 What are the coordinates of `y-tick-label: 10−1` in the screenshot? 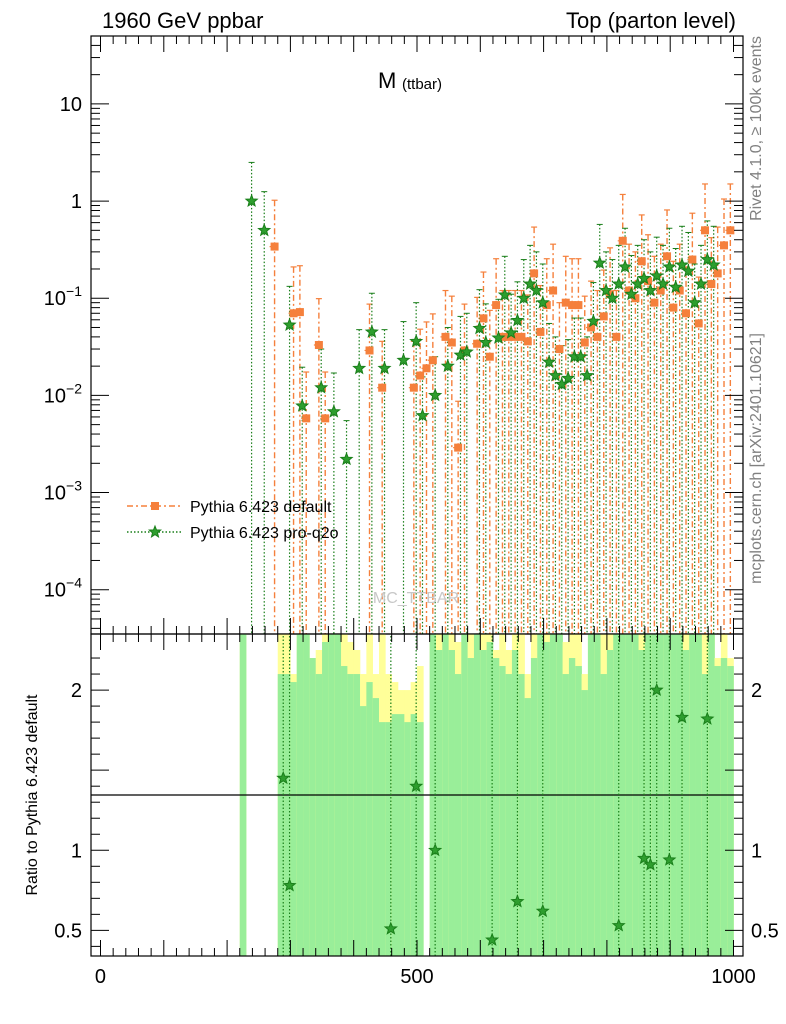 It's located at (63, 296).